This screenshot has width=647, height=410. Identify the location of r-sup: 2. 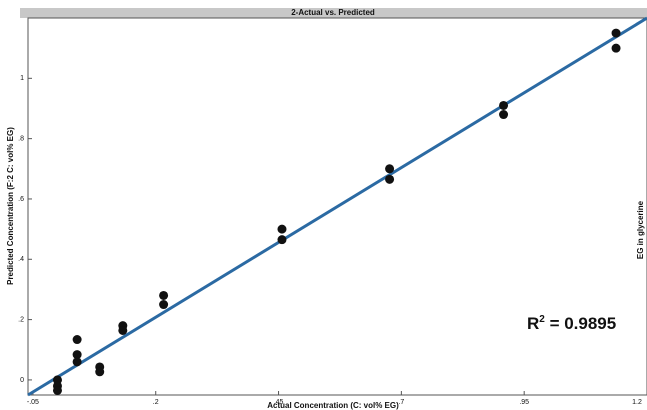
(542, 319).